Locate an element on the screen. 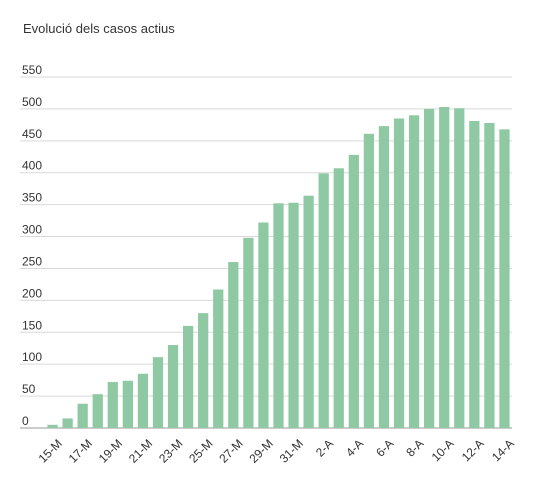 Image resolution: width=534 pixels, height=481 pixels. bar-25-M is located at coordinates (203, 370).